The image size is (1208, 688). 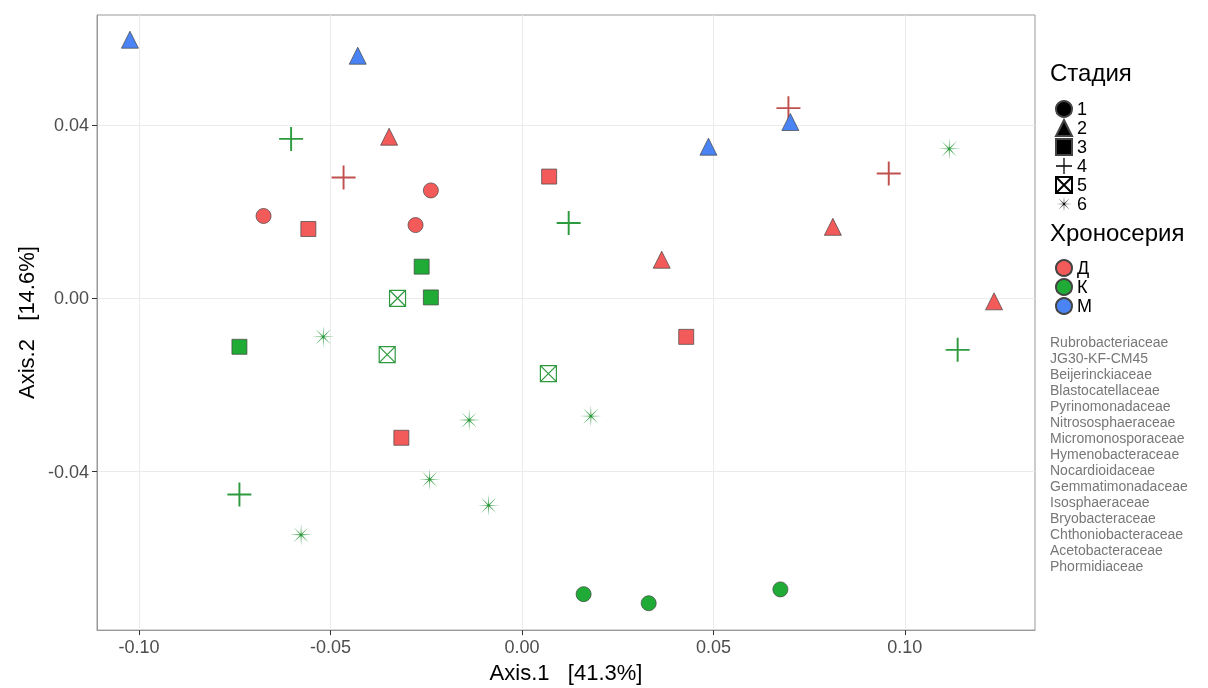 What do you see at coordinates (71, 298) in the screenshot?
I see `y-tick-label: 0.00` at bounding box center [71, 298].